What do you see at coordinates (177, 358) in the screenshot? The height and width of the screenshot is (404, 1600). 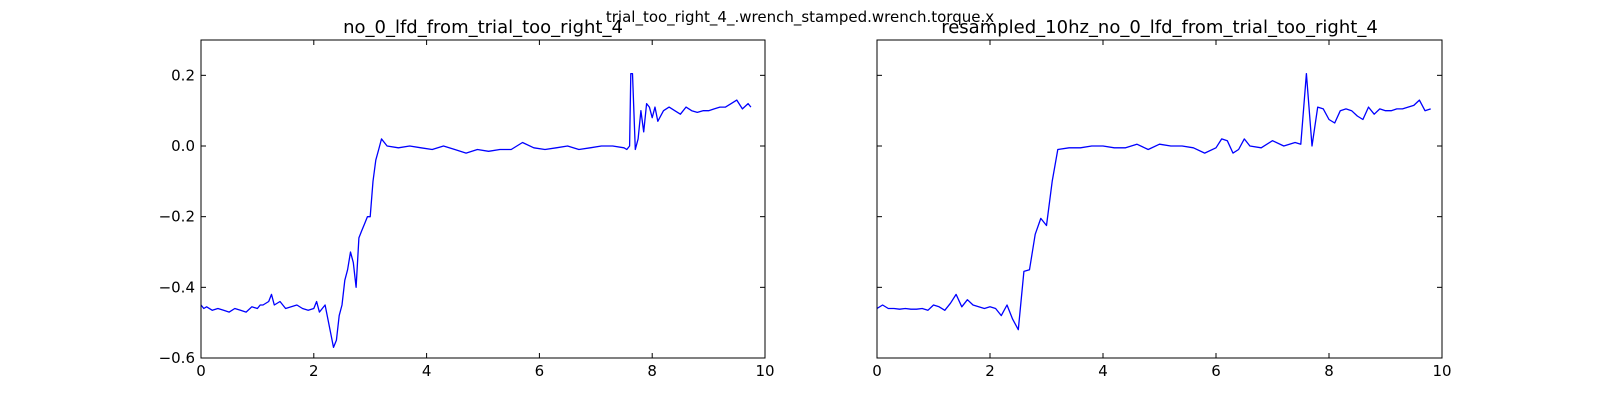 I see `y-tick-label: −0.6` at bounding box center [177, 358].